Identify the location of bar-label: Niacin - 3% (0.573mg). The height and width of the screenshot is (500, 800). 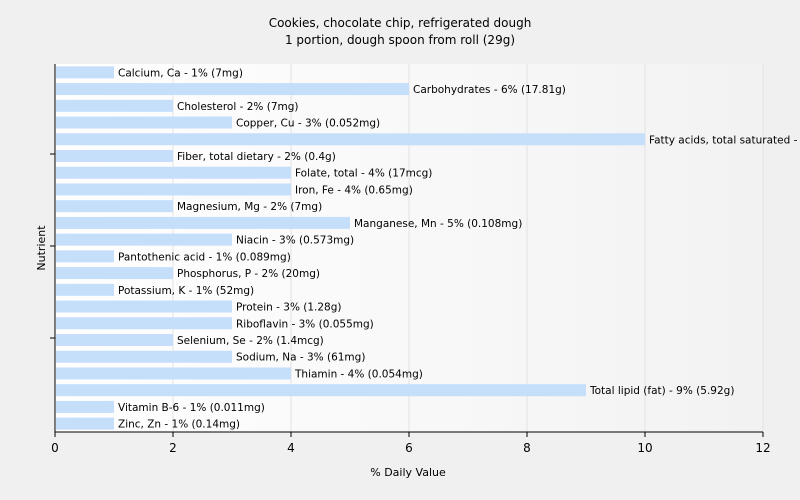
(295, 241).